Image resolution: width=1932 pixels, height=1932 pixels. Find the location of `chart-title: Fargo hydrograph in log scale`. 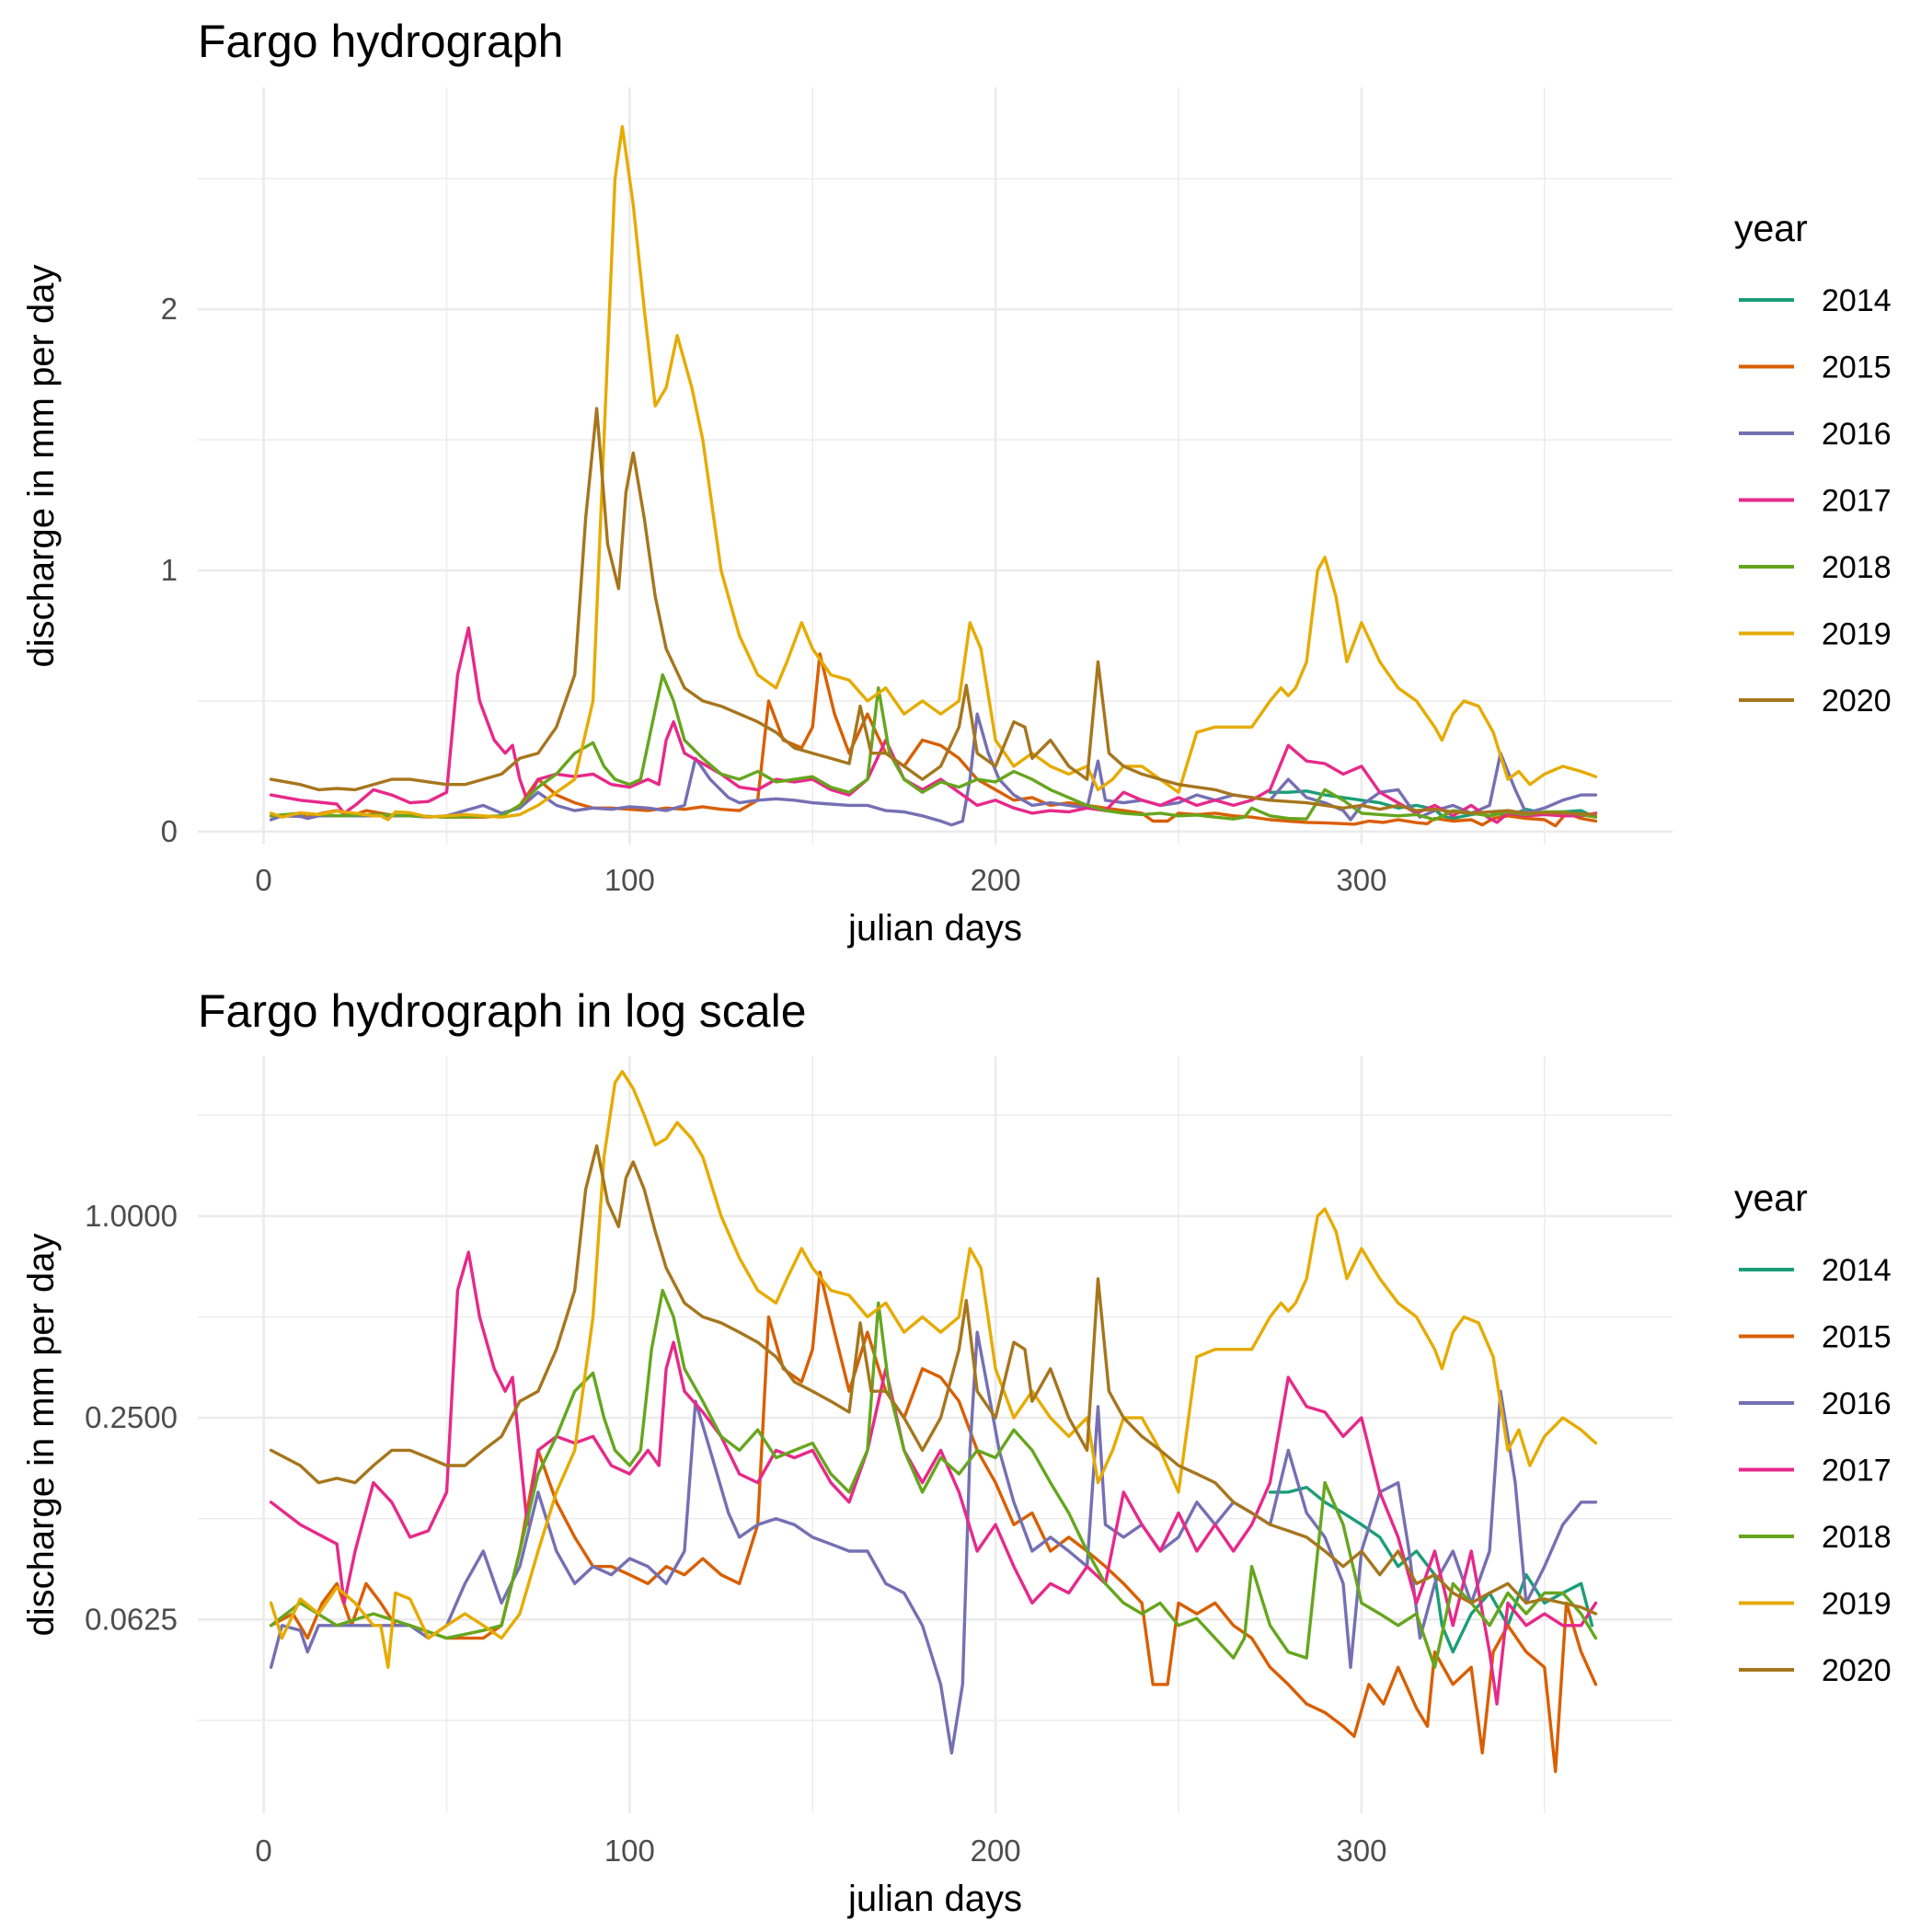

chart-title: Fargo hydrograph in log scale is located at coordinates (502, 1011).